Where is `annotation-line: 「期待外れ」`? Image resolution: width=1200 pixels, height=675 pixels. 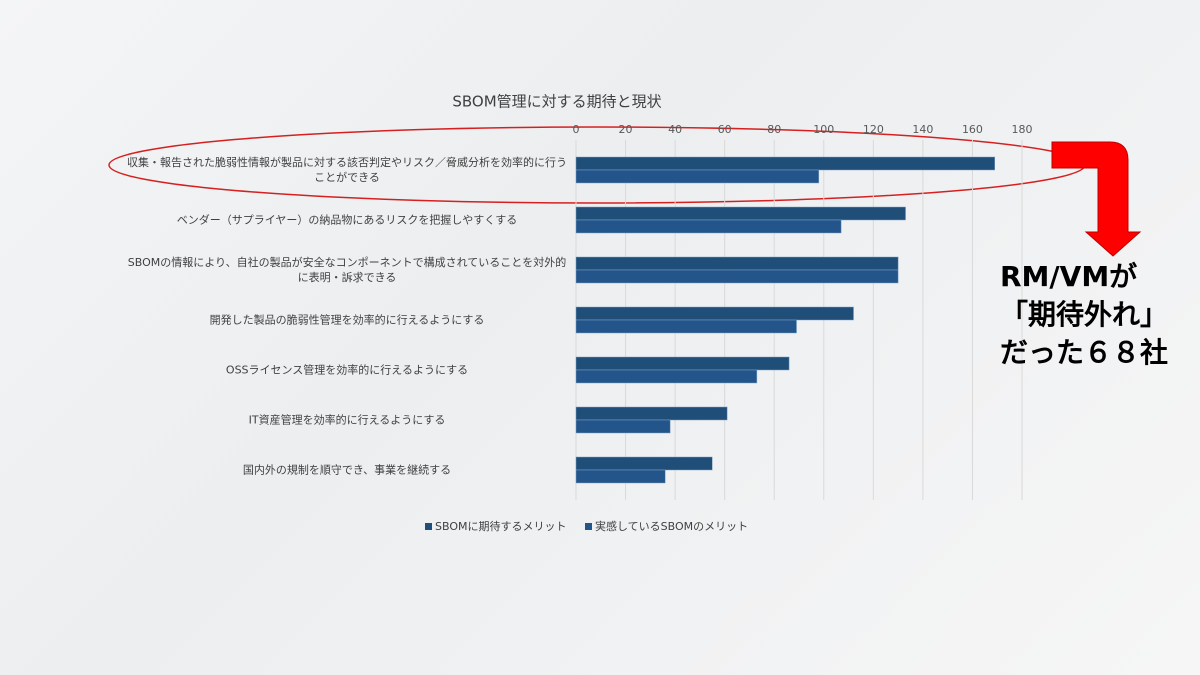 annotation-line: 「期待外れ」 is located at coordinates (1084, 314).